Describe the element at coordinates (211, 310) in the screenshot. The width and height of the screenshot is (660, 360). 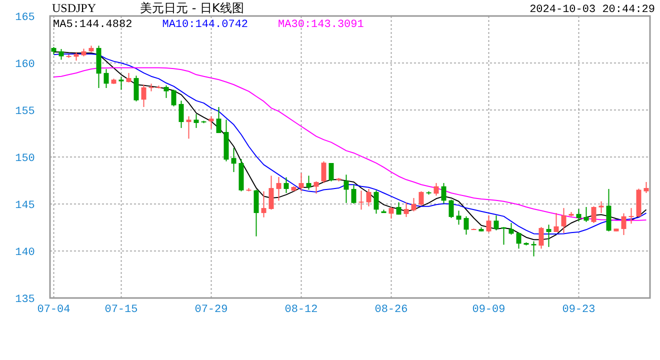
I see `x-tick-label: 07-29` at that location.